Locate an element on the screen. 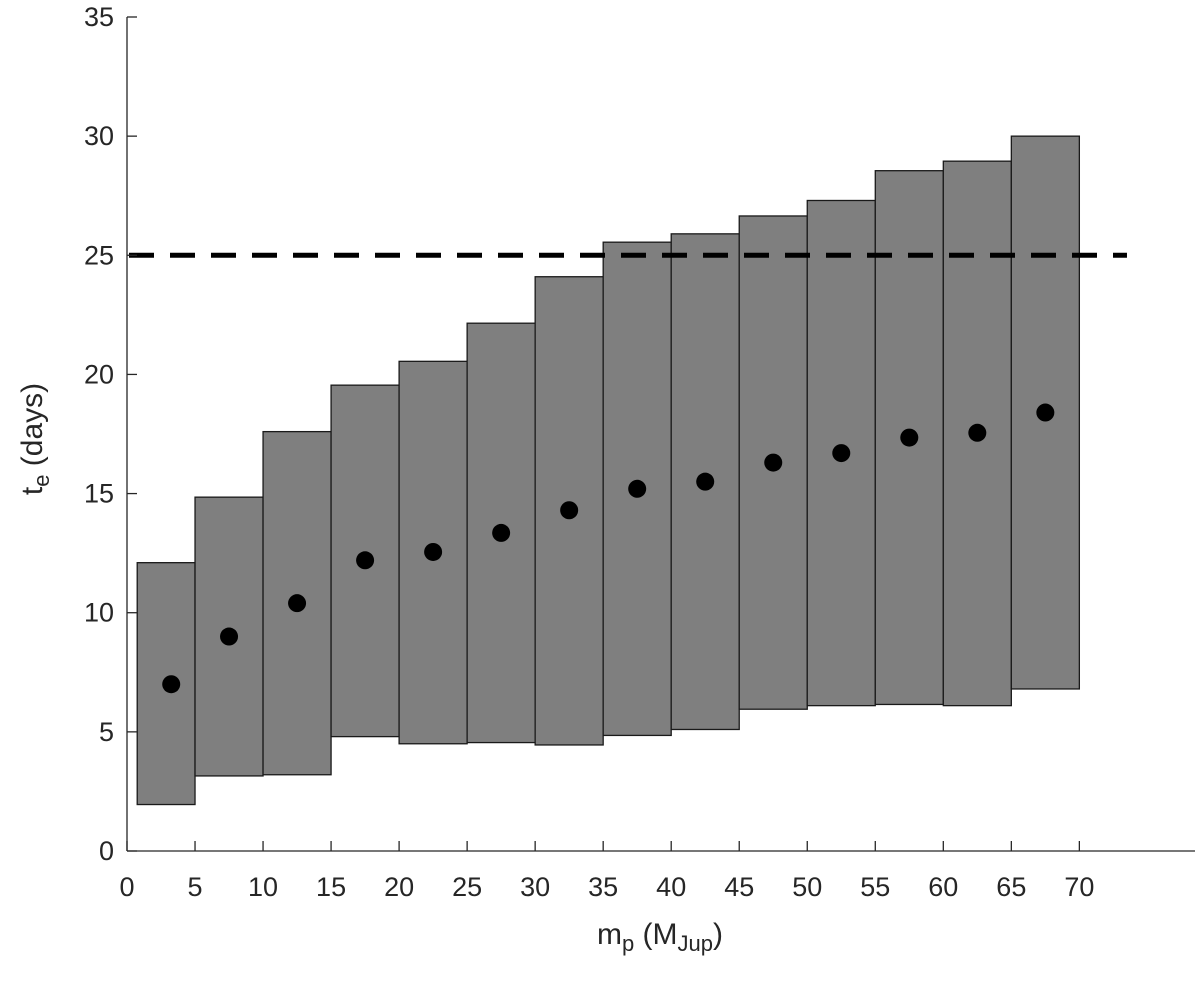  x-tick-label-40: 40 is located at coordinates (671, 887).